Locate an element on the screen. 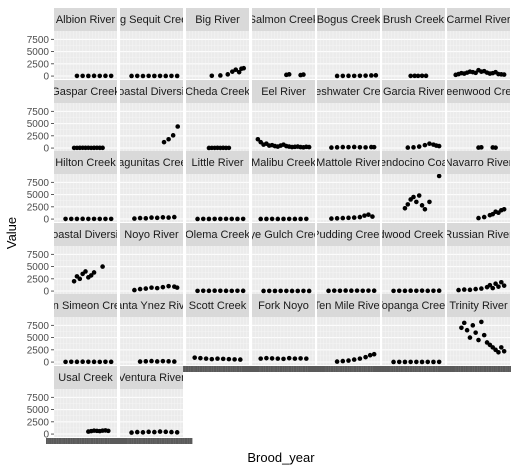 The image size is (511, 472). facet-strip-label: San Simeon Creek is located at coordinates (85, 306).